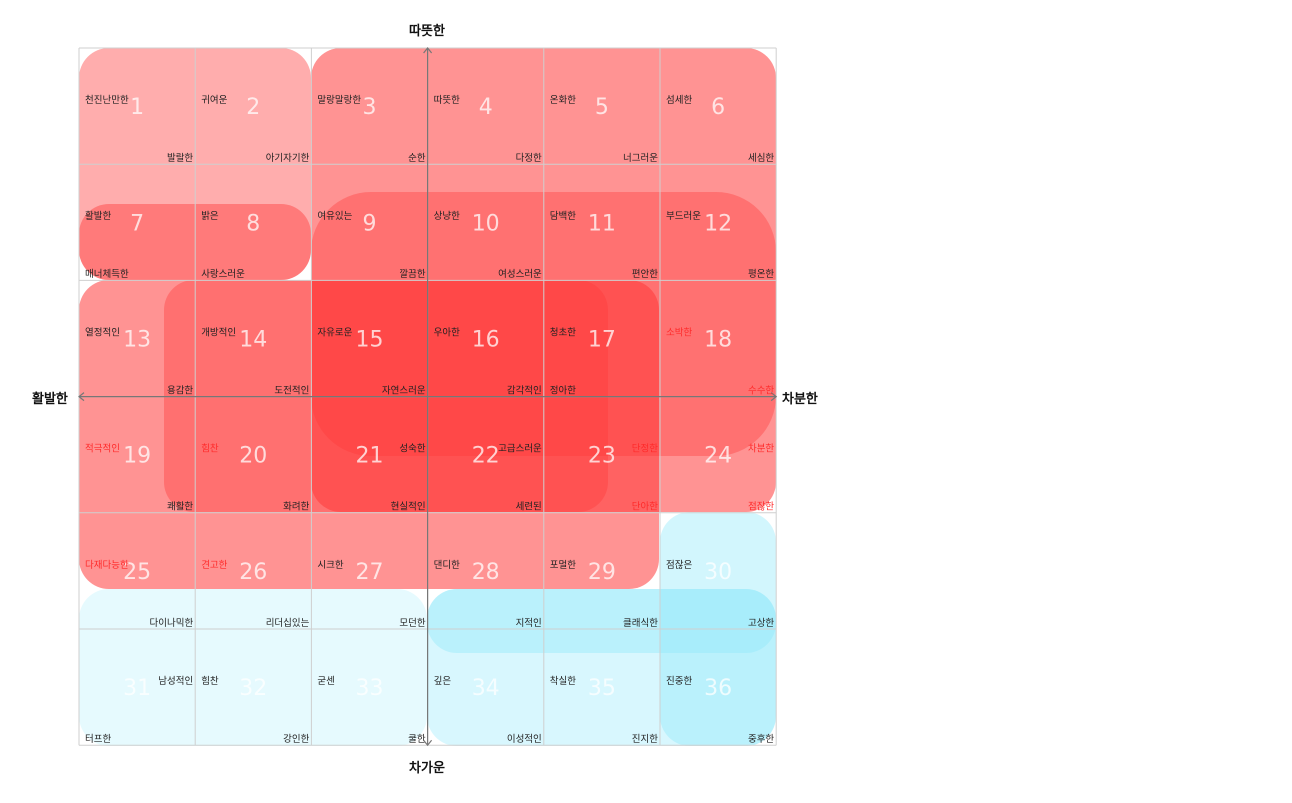 The height and width of the screenshot is (803, 1292). What do you see at coordinates (253, 572) in the screenshot?
I see `cell-number: 26` at bounding box center [253, 572].